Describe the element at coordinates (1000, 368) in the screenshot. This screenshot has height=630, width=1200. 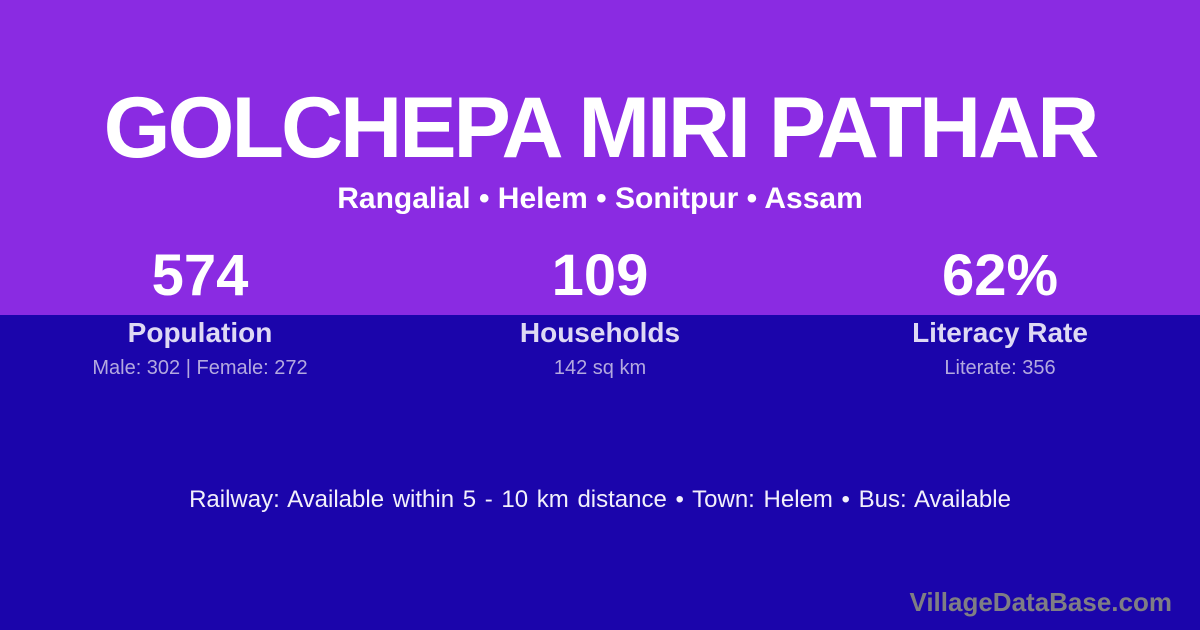
I see `literacy-detail: Literate: 356` at that location.